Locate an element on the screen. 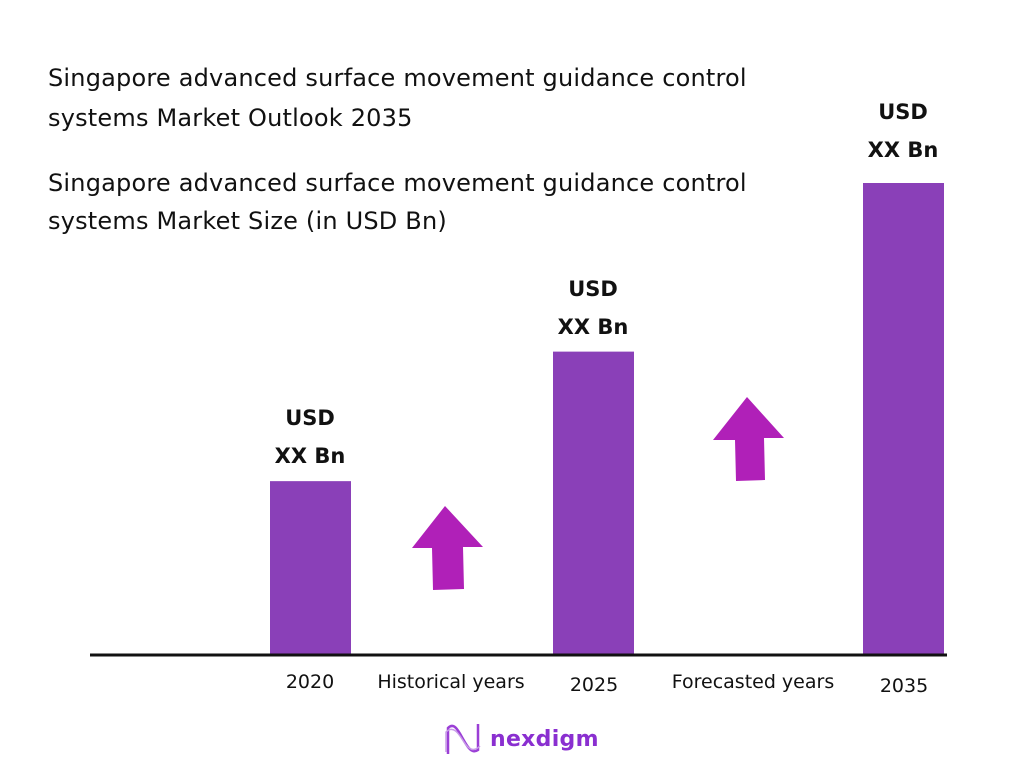  x-tick-label: 2020 is located at coordinates (310, 682).